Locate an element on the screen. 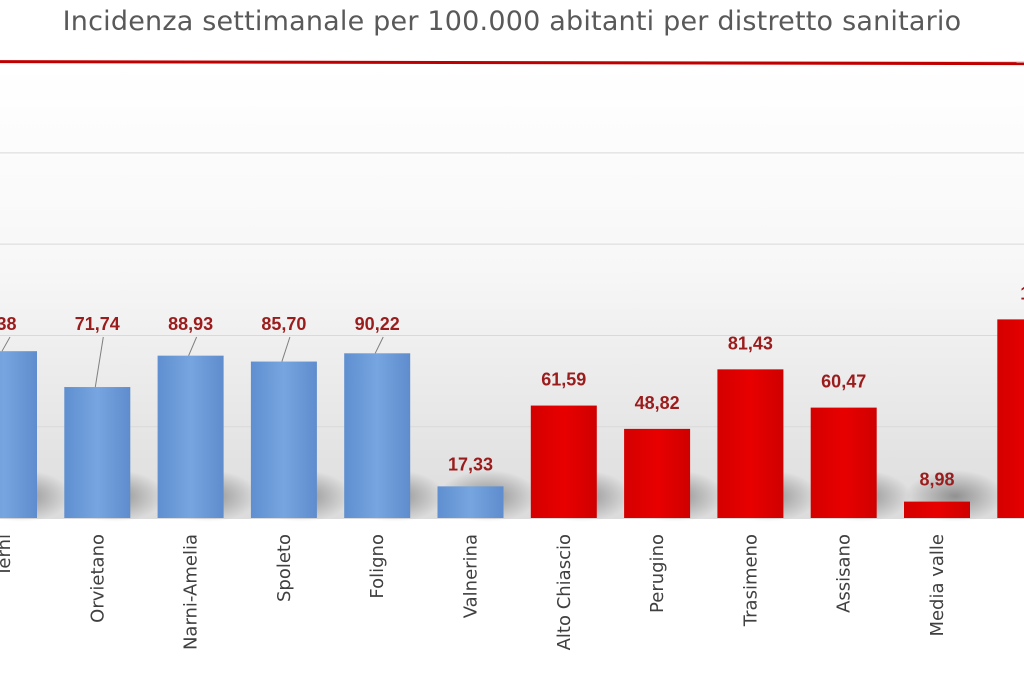 The width and height of the screenshot is (1024, 680). category-tick-label: Alto Chiascio is located at coordinates (564, 592).